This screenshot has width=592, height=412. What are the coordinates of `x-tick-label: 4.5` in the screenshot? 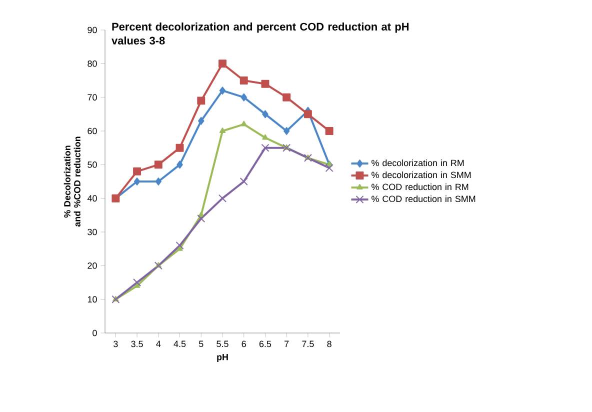 It's located at (180, 344).